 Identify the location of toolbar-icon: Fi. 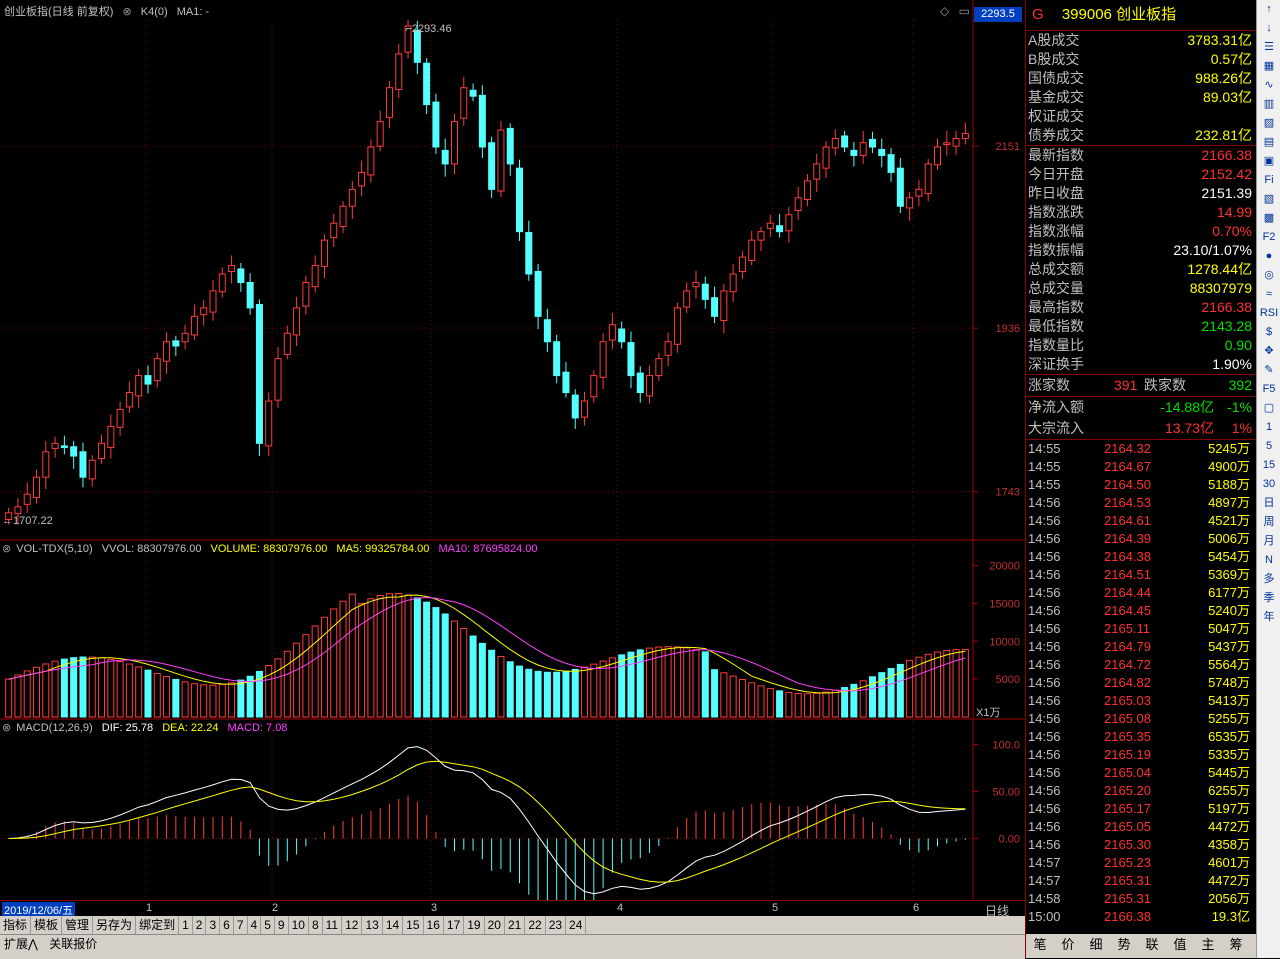
(1269, 180).